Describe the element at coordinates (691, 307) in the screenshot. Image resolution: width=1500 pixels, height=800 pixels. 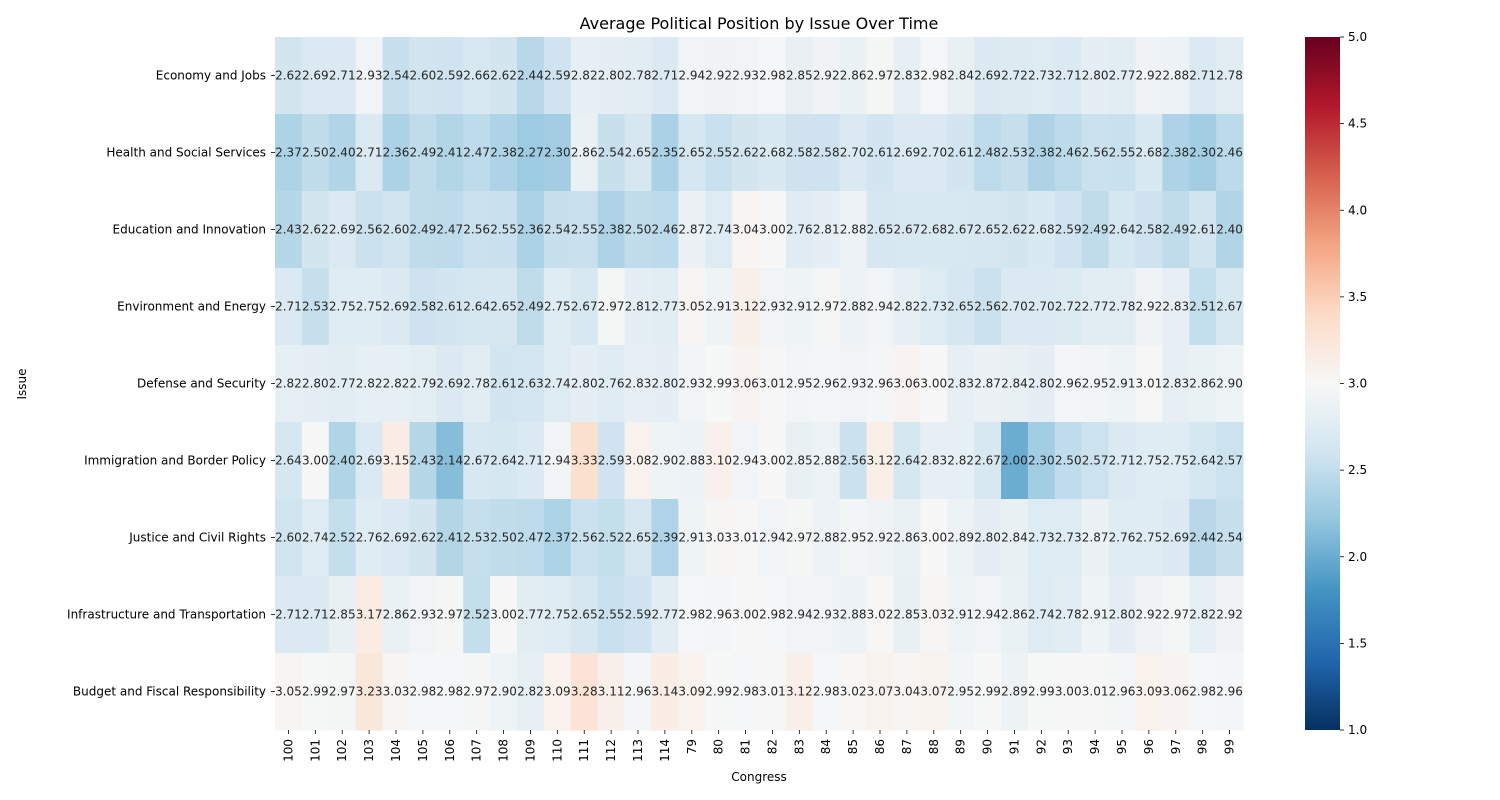
I see `cell-value-label: 3.05` at that location.